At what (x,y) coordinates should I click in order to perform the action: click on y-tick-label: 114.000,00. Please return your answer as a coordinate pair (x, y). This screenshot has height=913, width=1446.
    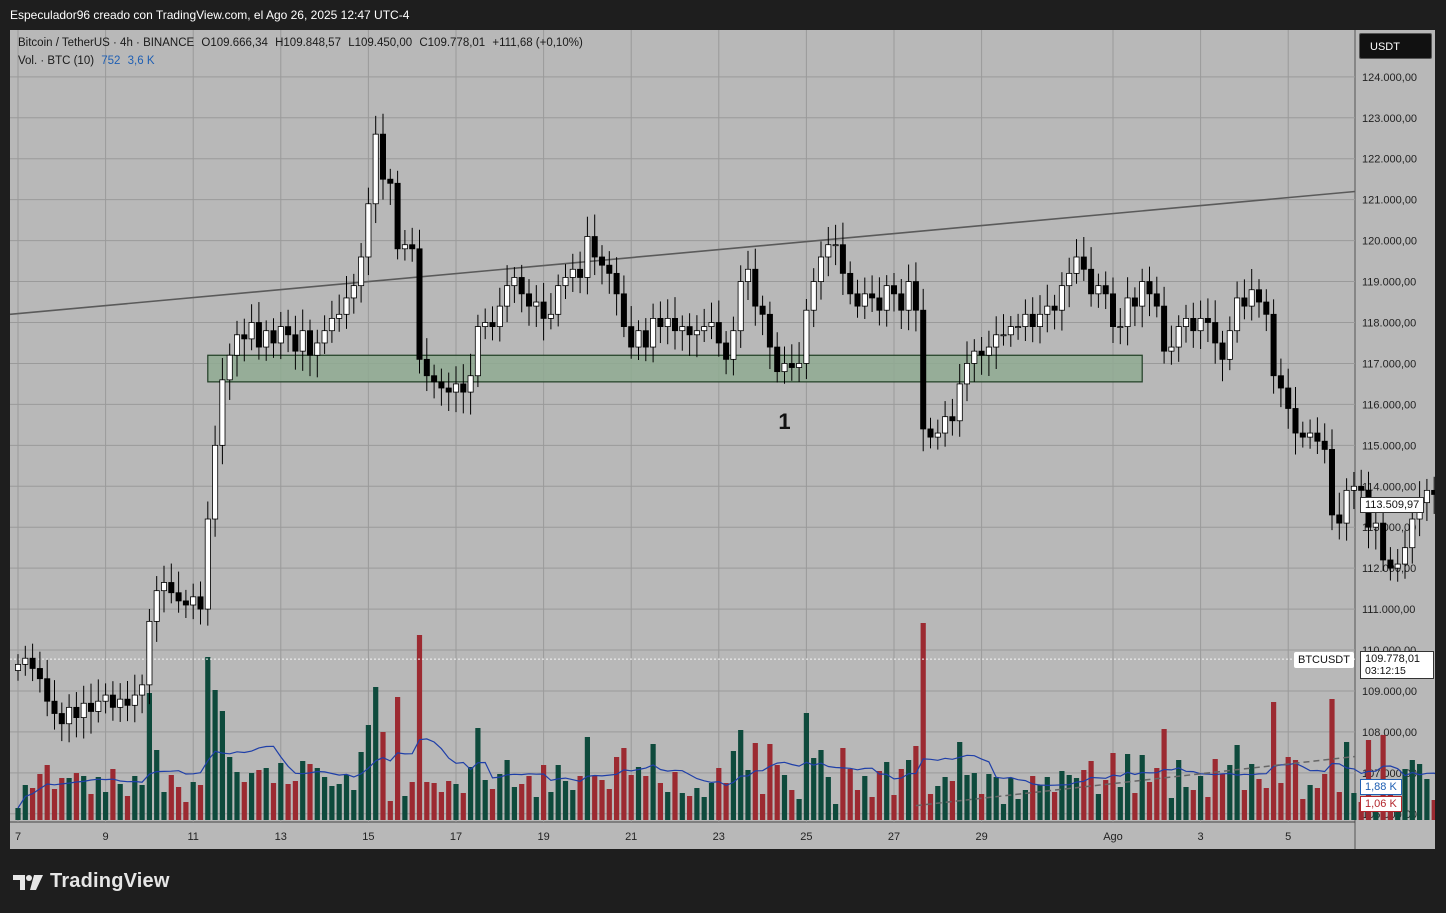
    Looking at the image, I should click on (1389, 487).